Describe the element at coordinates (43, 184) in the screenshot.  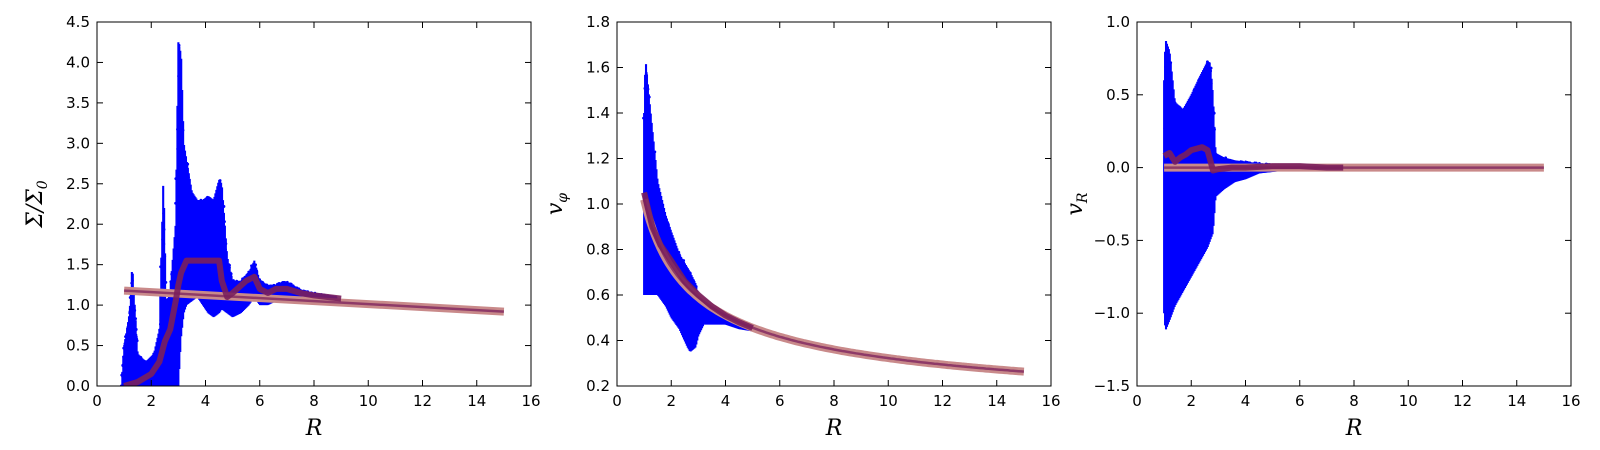
I see `y-axis-label-subscript: 0` at that location.